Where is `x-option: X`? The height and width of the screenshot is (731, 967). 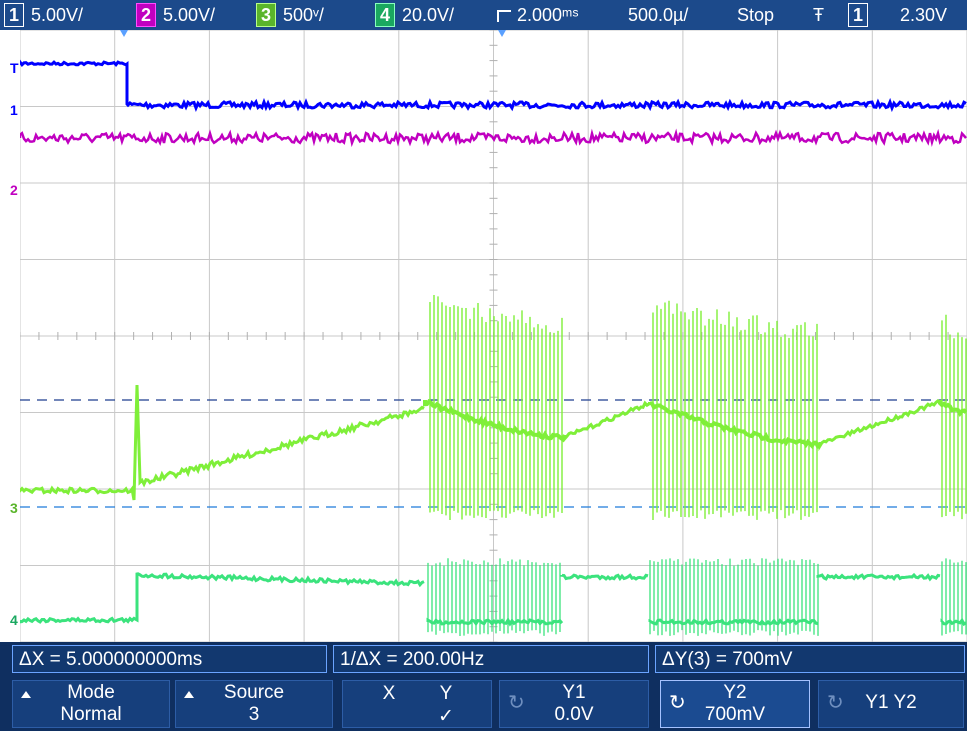 x-option: X is located at coordinates (389, 693).